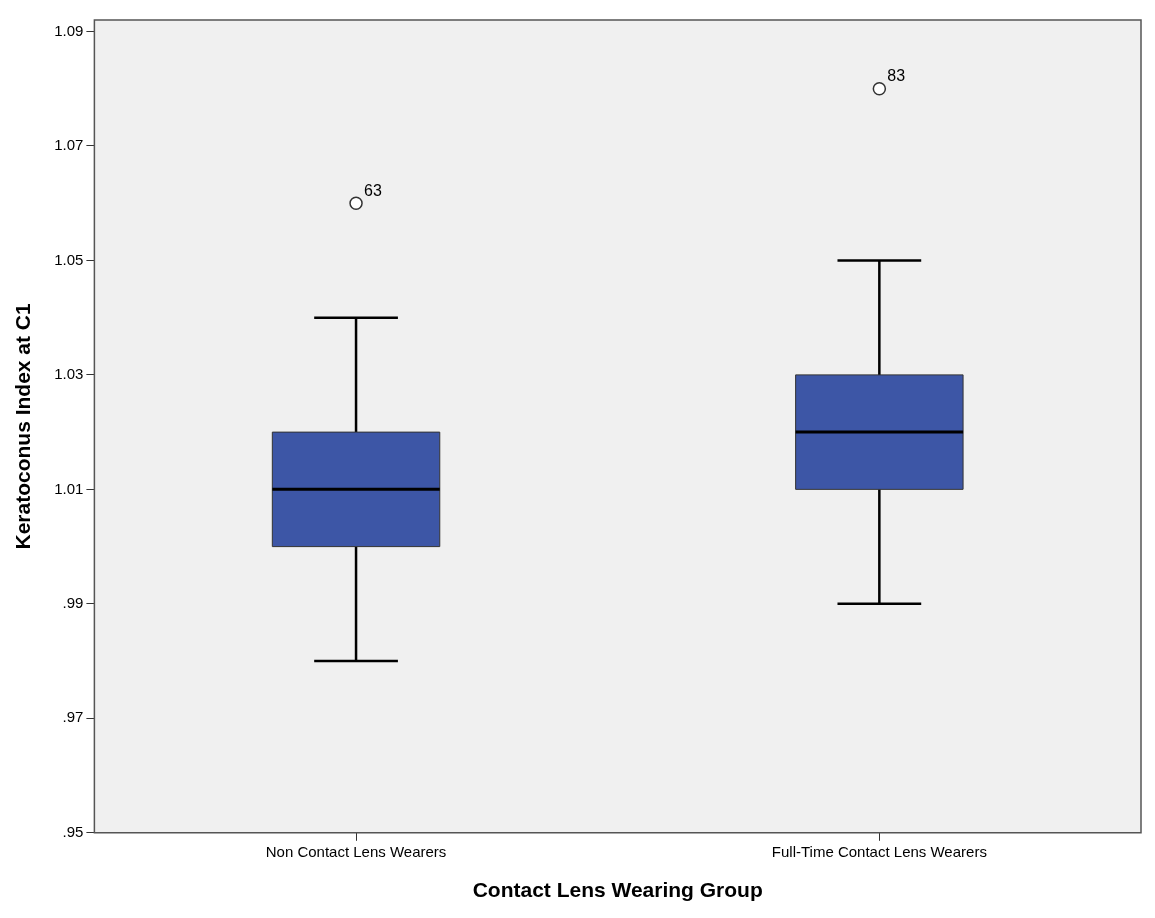  What do you see at coordinates (69, 488) in the screenshot?
I see `y-tick-label: 1.01` at bounding box center [69, 488].